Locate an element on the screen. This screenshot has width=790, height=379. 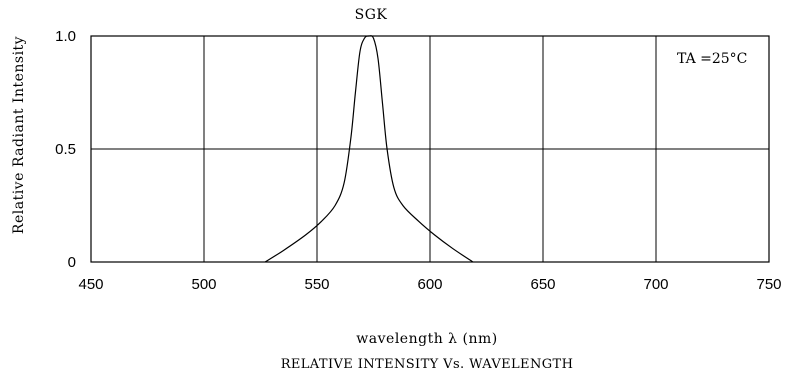
y-tick-label: 0.5 is located at coordinates (65, 149).